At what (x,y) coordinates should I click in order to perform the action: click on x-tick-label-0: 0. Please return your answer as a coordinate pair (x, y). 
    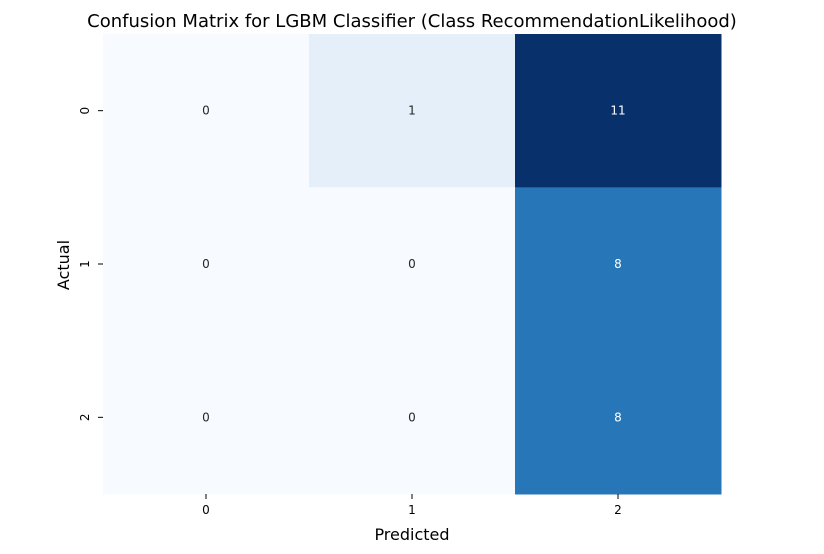
    Looking at the image, I should click on (206, 510).